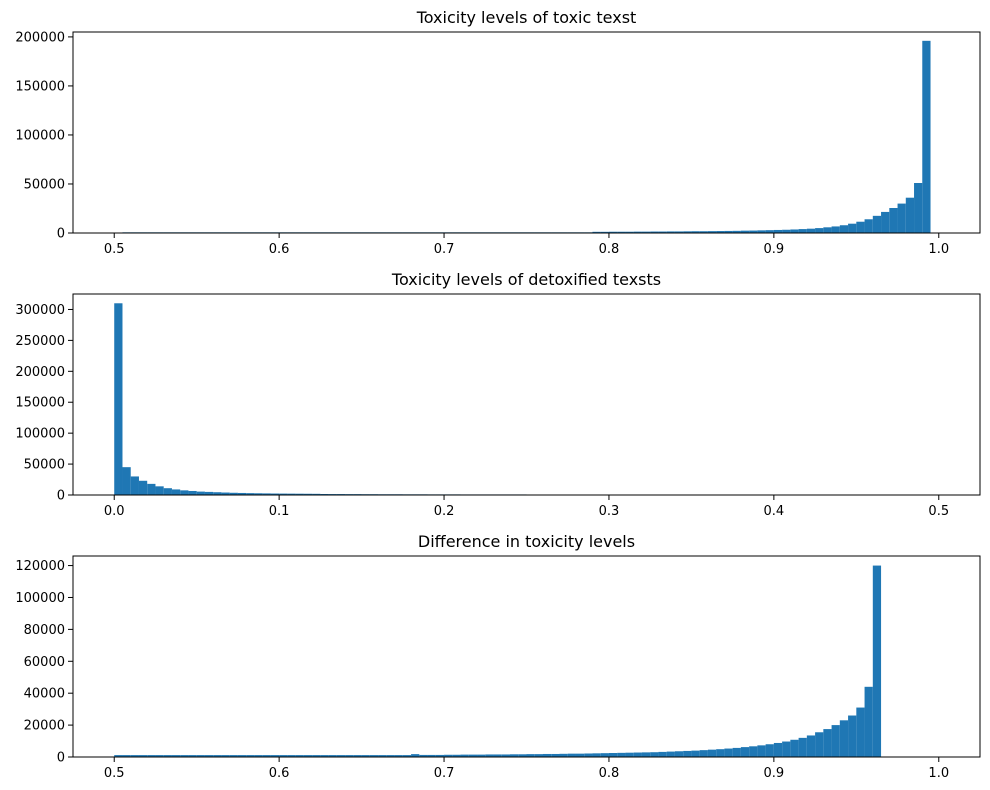  I want to click on x-tick-label: 0.7, so click(444, 773).